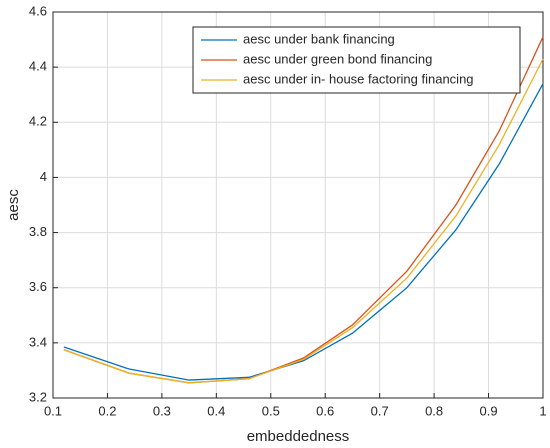 This screenshot has height=448, width=550. I want to click on y-axis-label: aesc, so click(13, 205).